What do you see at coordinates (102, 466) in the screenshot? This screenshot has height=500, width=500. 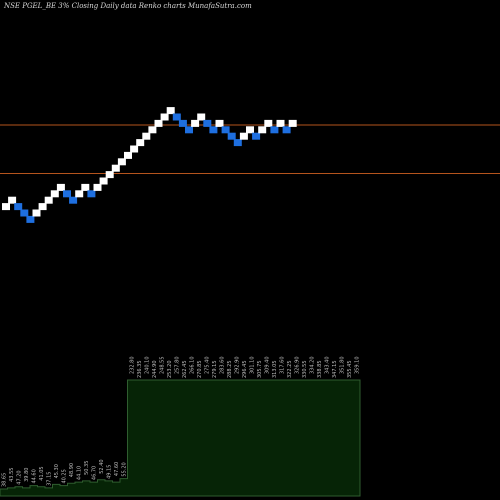 I see `volume-label-13: 52.40` at bounding box center [102, 466].